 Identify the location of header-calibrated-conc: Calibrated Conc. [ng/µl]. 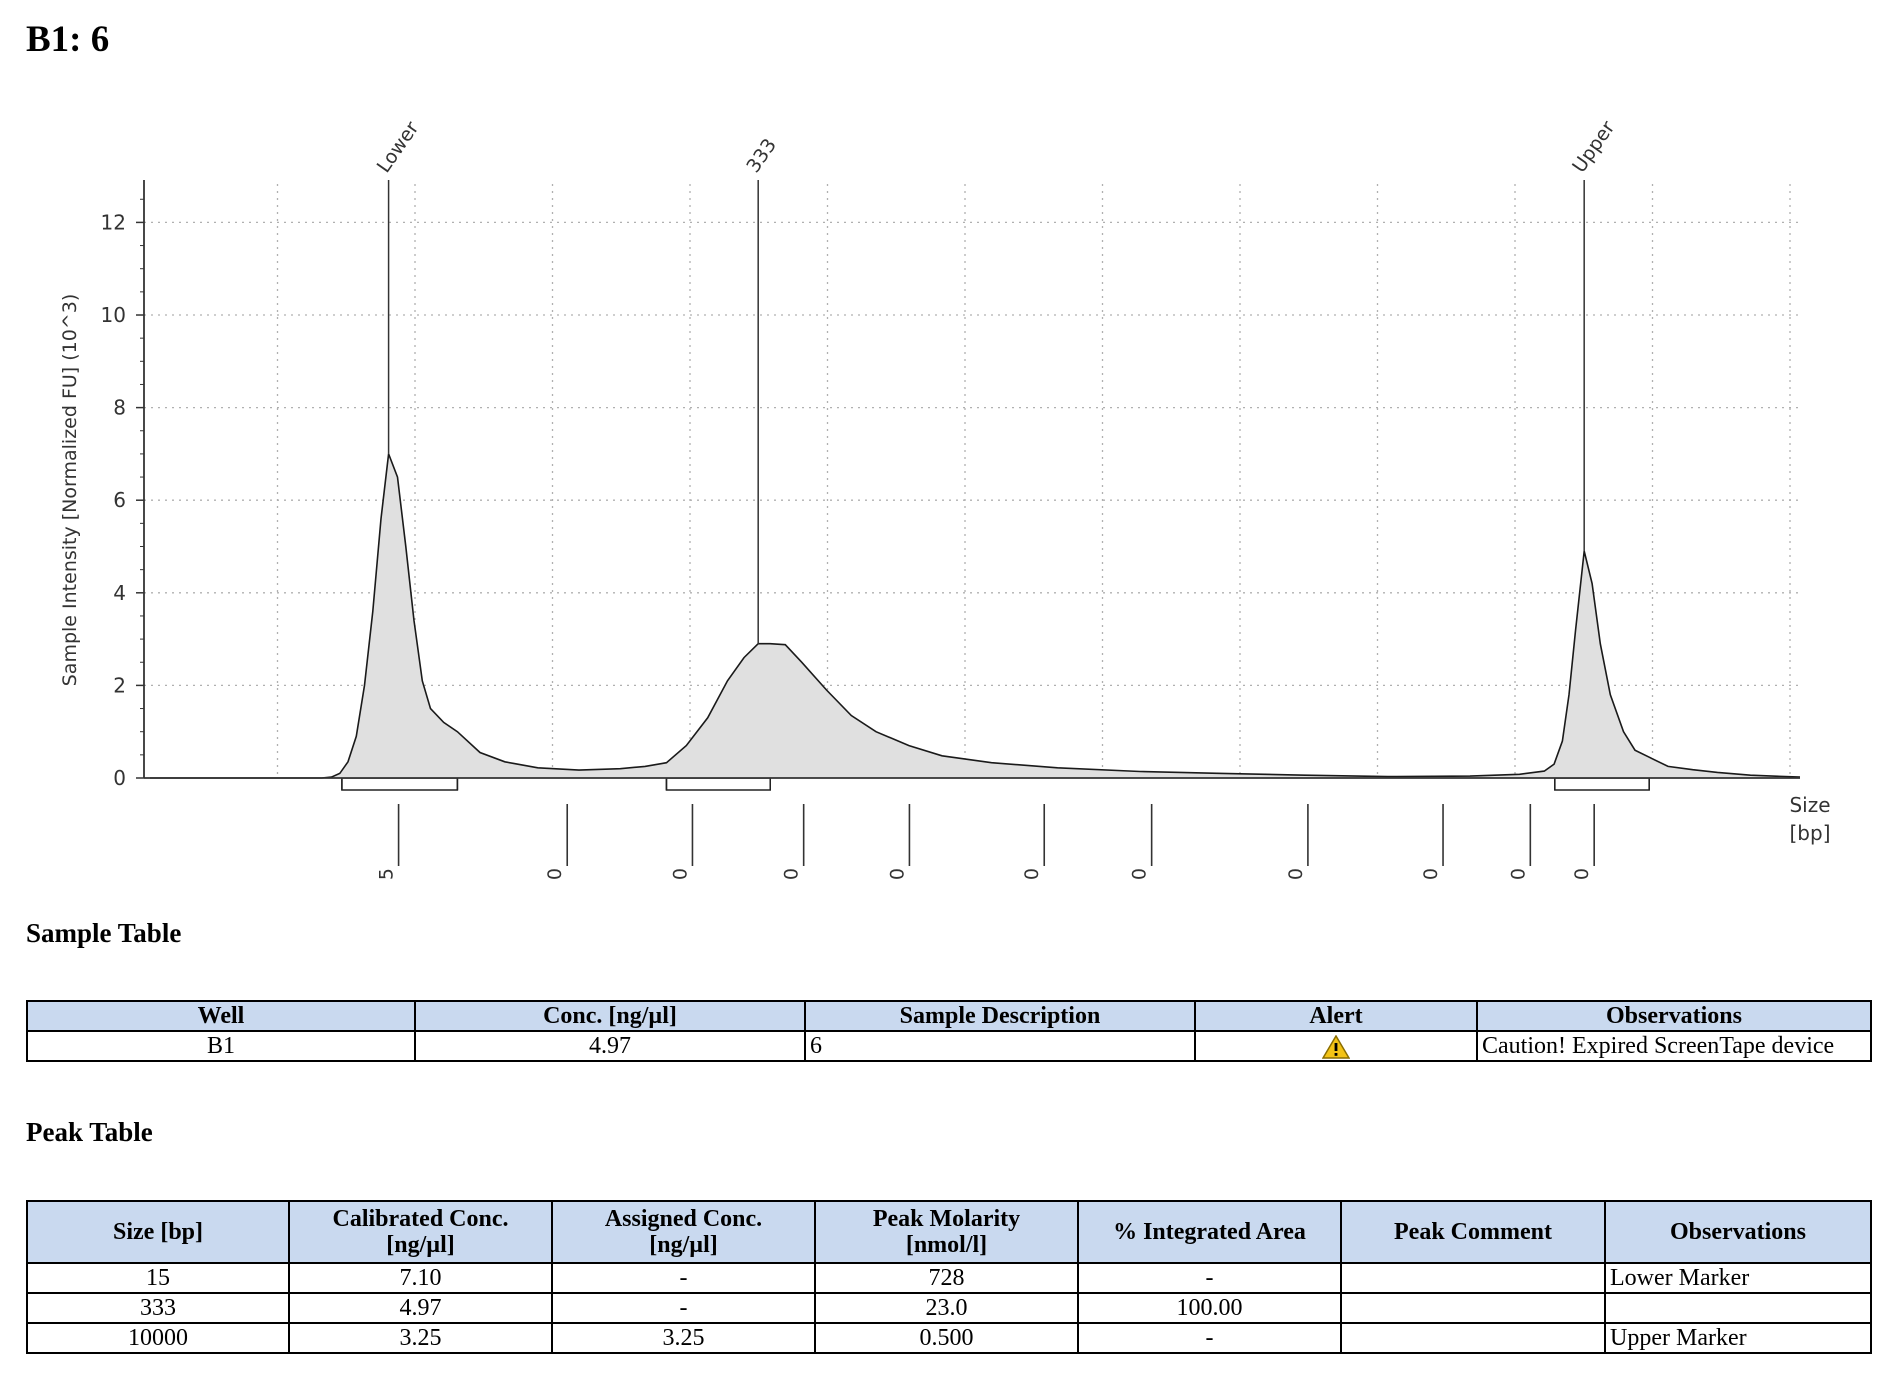
(420, 1232).